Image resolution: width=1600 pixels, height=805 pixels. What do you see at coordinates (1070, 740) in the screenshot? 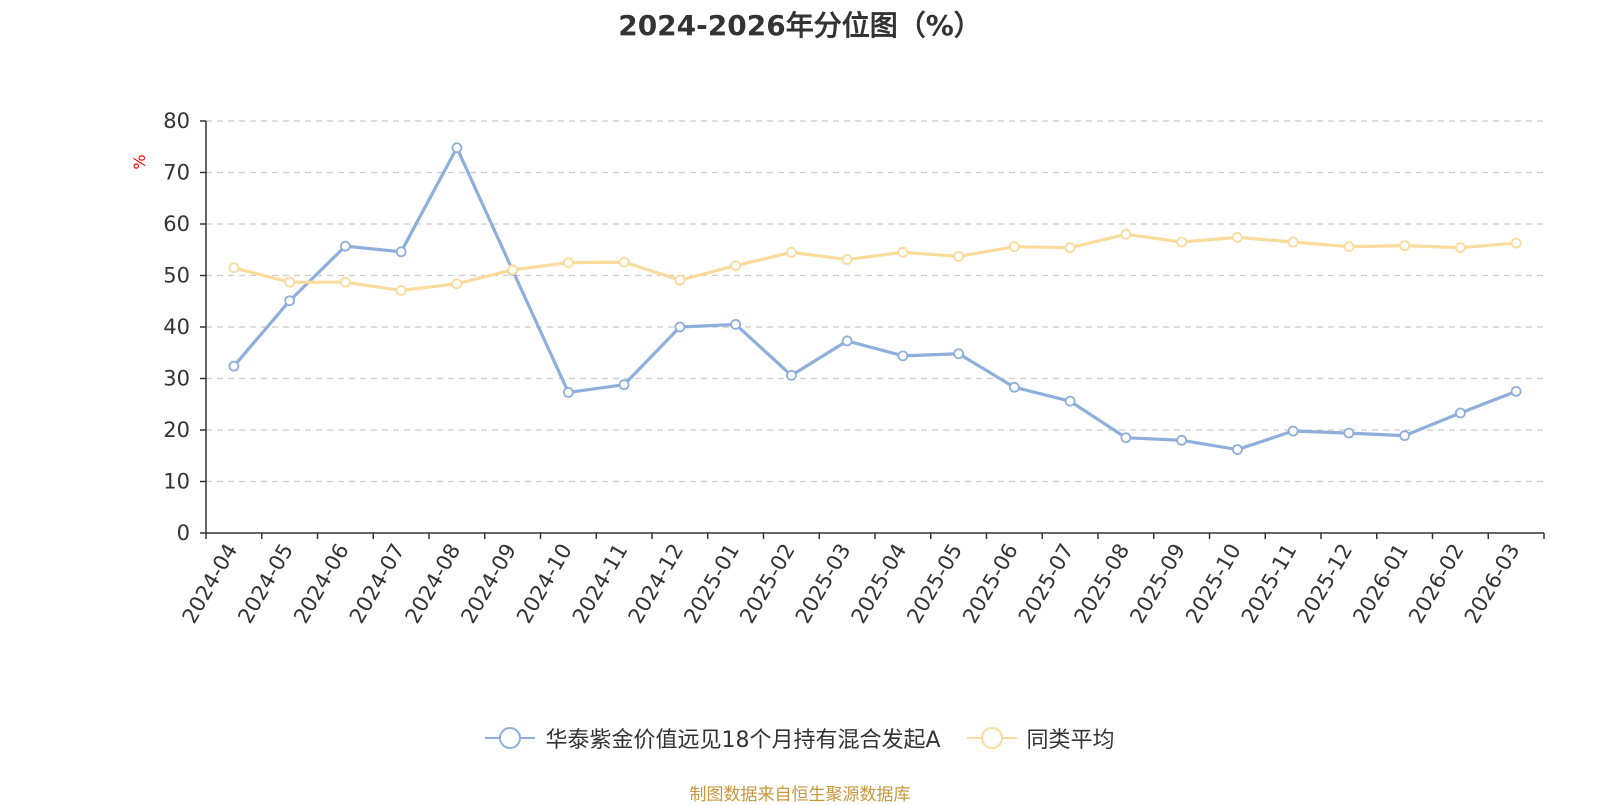
I see `legend-label-series-2: 同类平均` at bounding box center [1070, 740].